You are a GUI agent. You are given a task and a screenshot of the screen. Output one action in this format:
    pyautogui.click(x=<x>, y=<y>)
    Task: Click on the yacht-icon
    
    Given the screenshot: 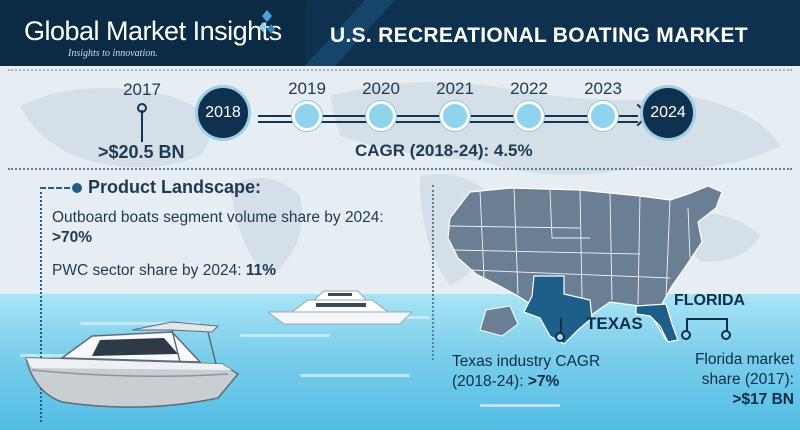 What is the action you would take?
    pyautogui.click(x=340, y=307)
    